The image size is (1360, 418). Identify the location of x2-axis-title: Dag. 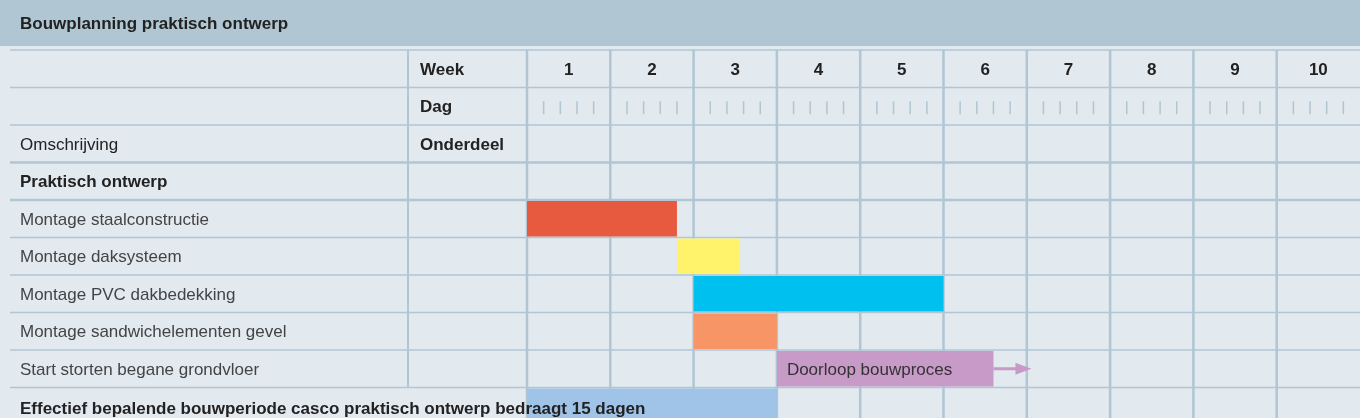
(436, 107).